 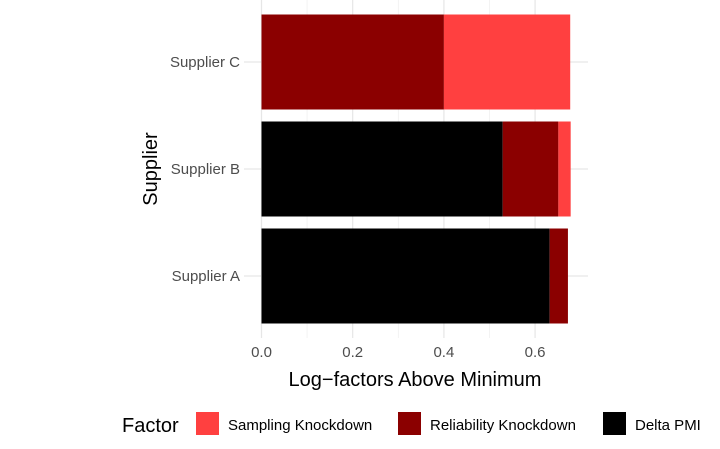 I want to click on legend-label-delta-pmi: Delta PMI, so click(x=668, y=425).